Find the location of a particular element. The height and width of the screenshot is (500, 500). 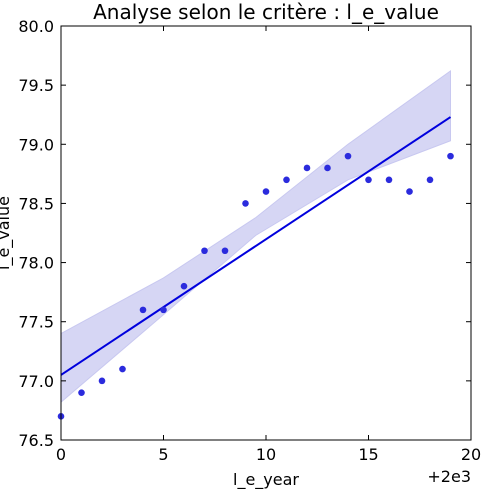

y-tick-label: 77.0 is located at coordinates (36, 381).